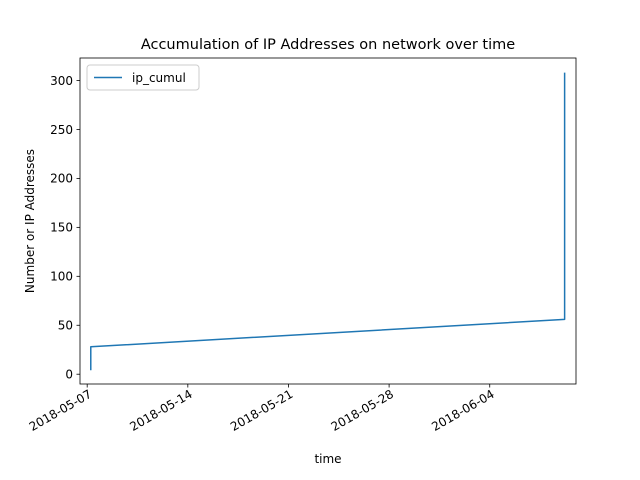 This screenshot has width=640, height=480. What do you see at coordinates (61, 277) in the screenshot?
I see `y-tick-label: 100` at bounding box center [61, 277].